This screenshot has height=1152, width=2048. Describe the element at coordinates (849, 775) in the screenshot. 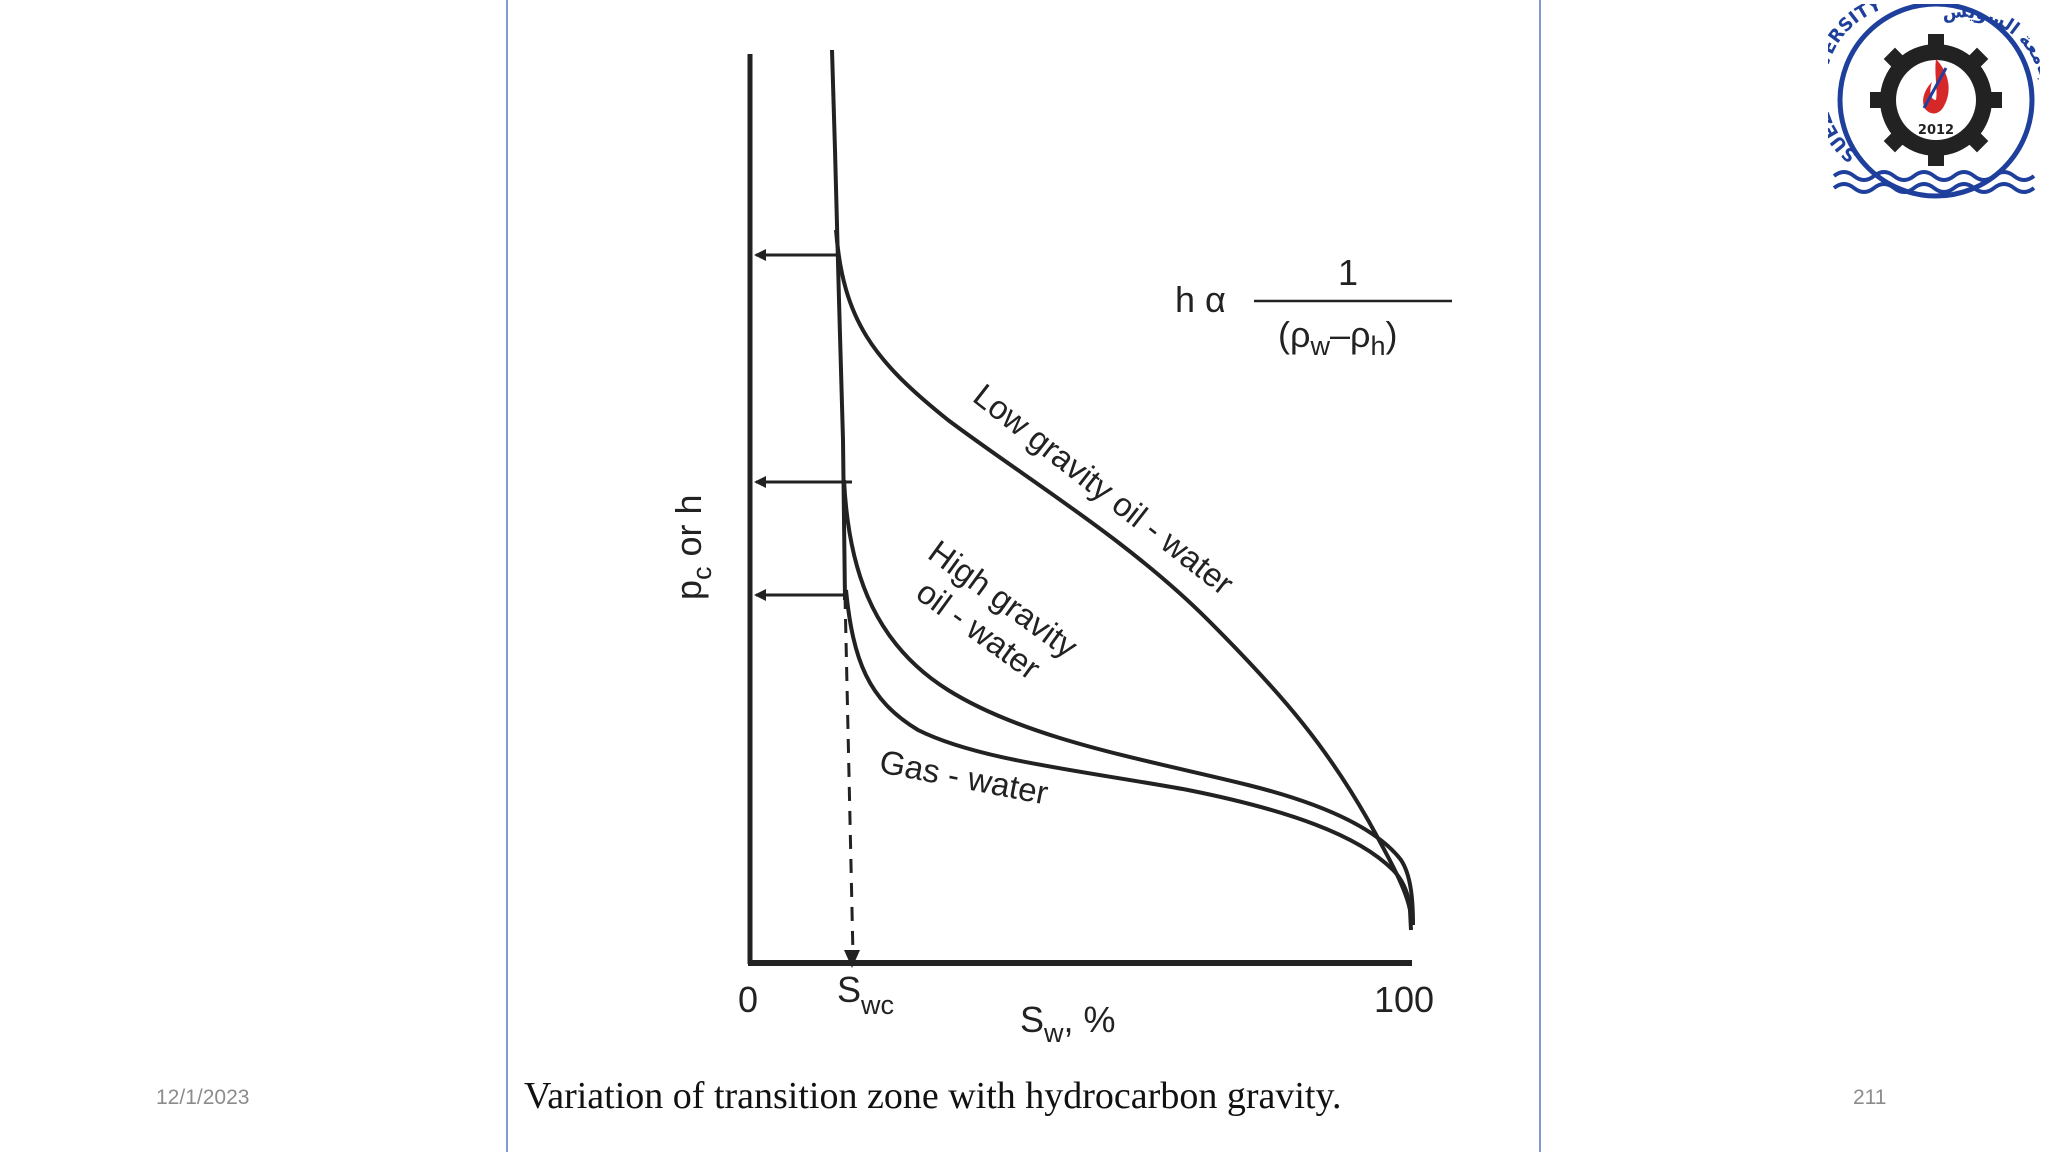

I see `swc-dashed-line` at that location.